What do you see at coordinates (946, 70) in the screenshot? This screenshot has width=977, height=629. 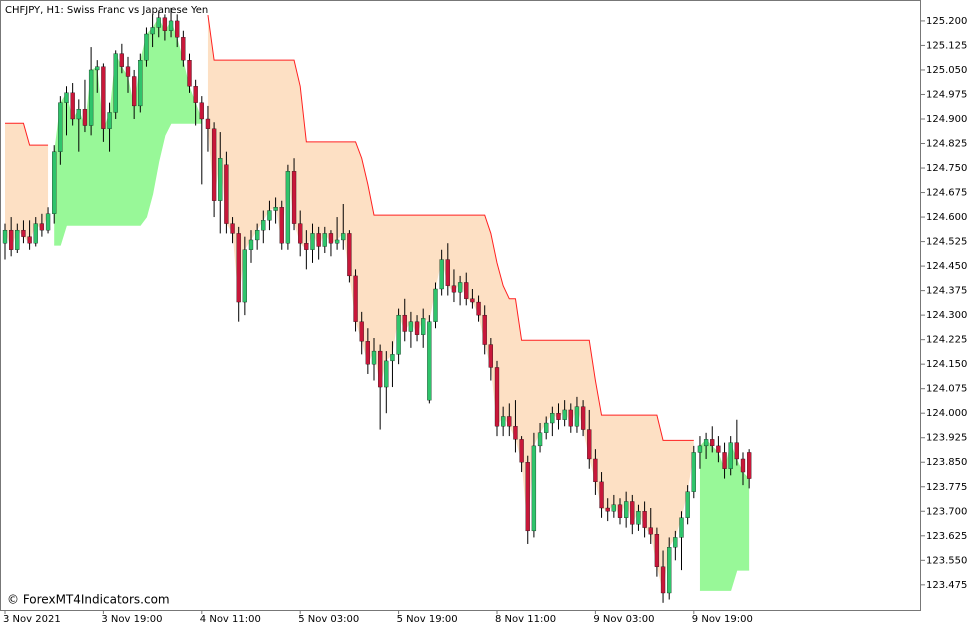 I see `y-tick-label: 125.050` at bounding box center [946, 70].